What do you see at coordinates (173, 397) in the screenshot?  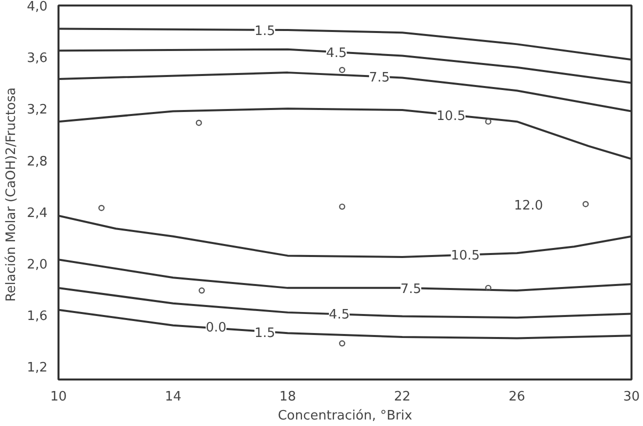 I see `x-tick-label: 14` at bounding box center [173, 397].